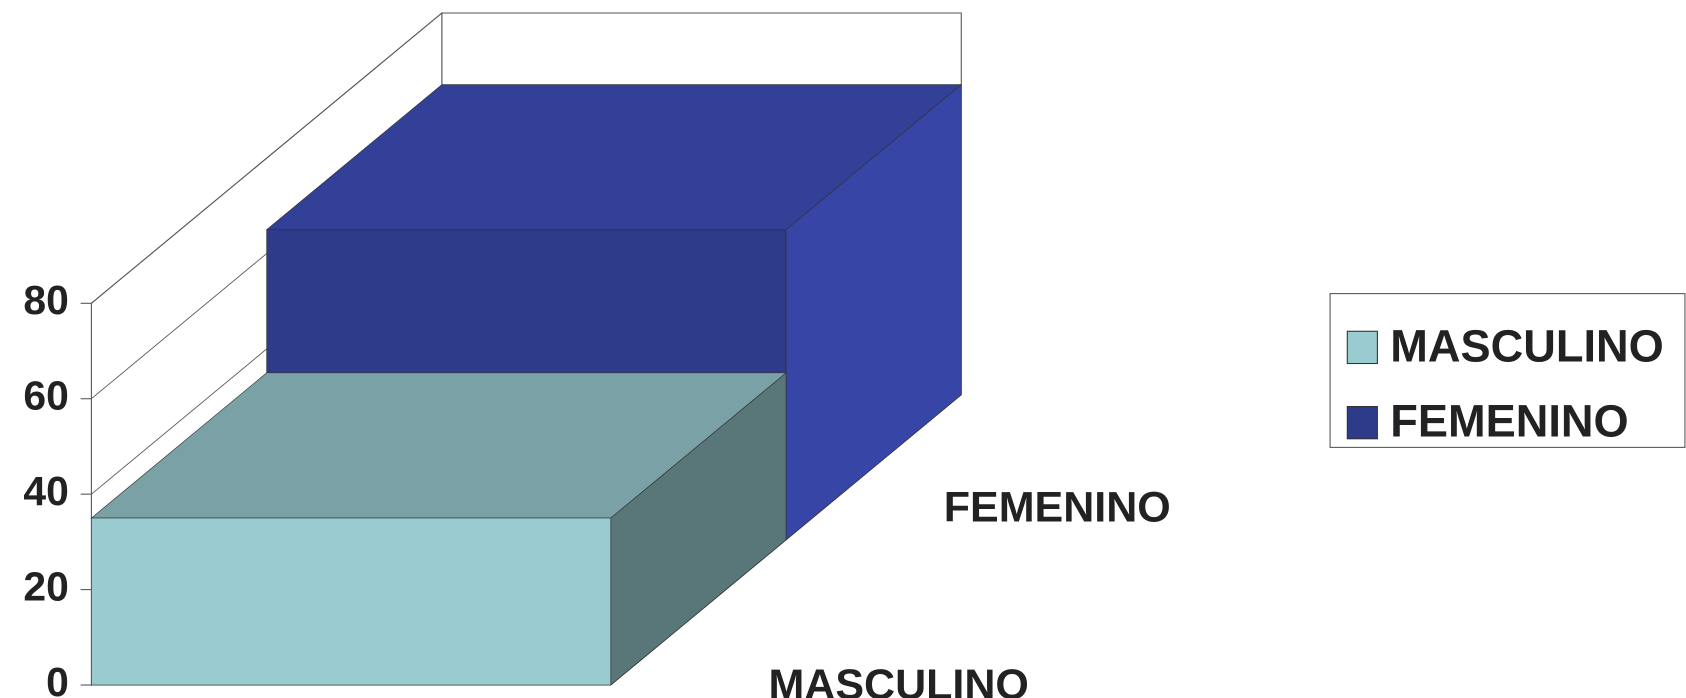  What do you see at coordinates (267, 158) in the screenshot?
I see `grid-line` at bounding box center [267, 158].